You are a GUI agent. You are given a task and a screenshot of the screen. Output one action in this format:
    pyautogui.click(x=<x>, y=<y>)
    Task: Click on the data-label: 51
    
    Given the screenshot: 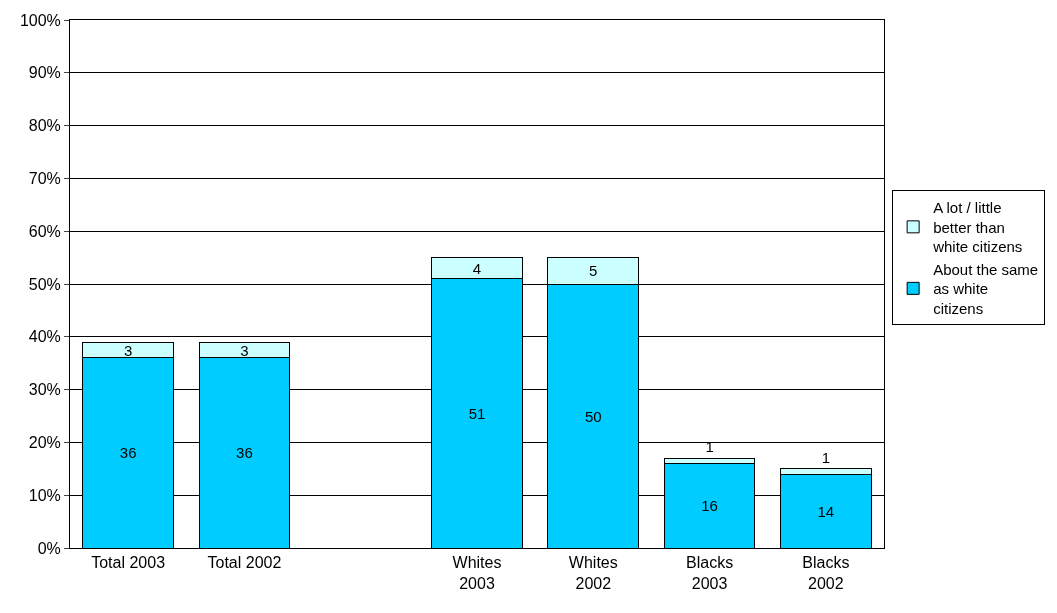 What is the action you would take?
    pyautogui.click(x=477, y=413)
    